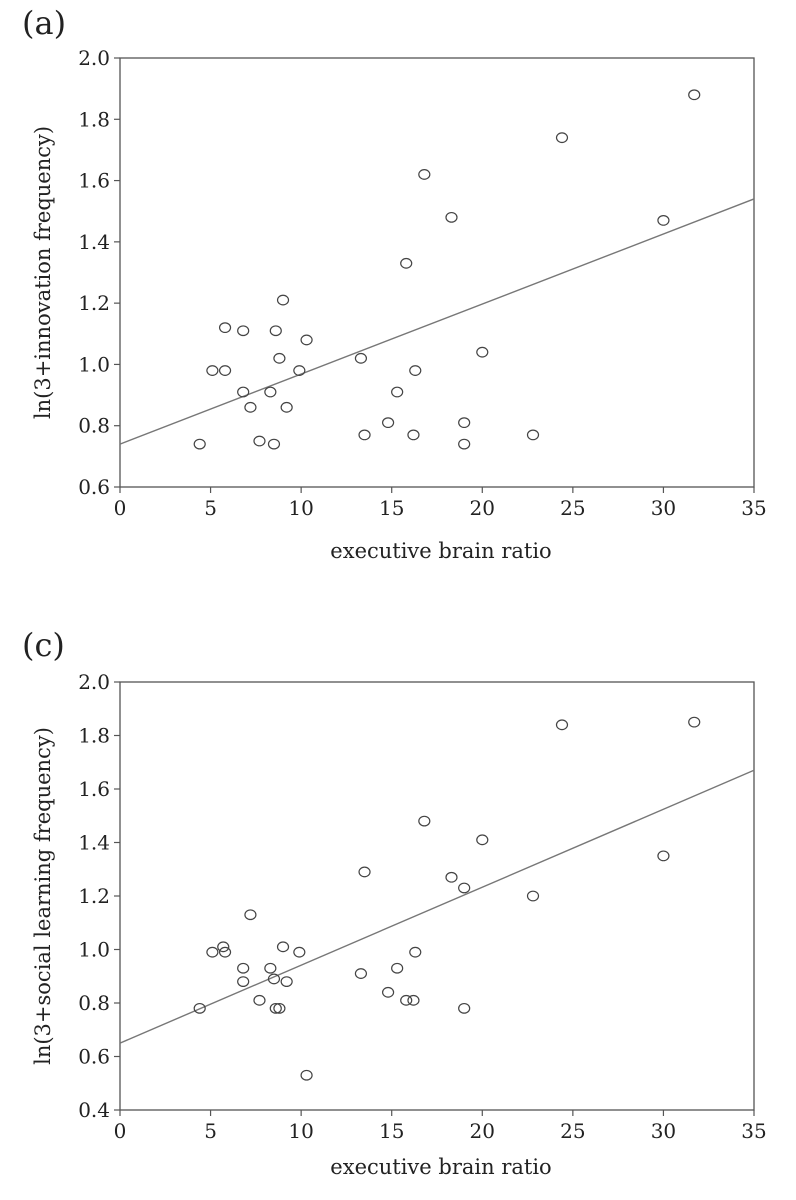  Describe the element at coordinates (120, 1131) in the screenshot. I see `x-tick-label: 0` at that location.